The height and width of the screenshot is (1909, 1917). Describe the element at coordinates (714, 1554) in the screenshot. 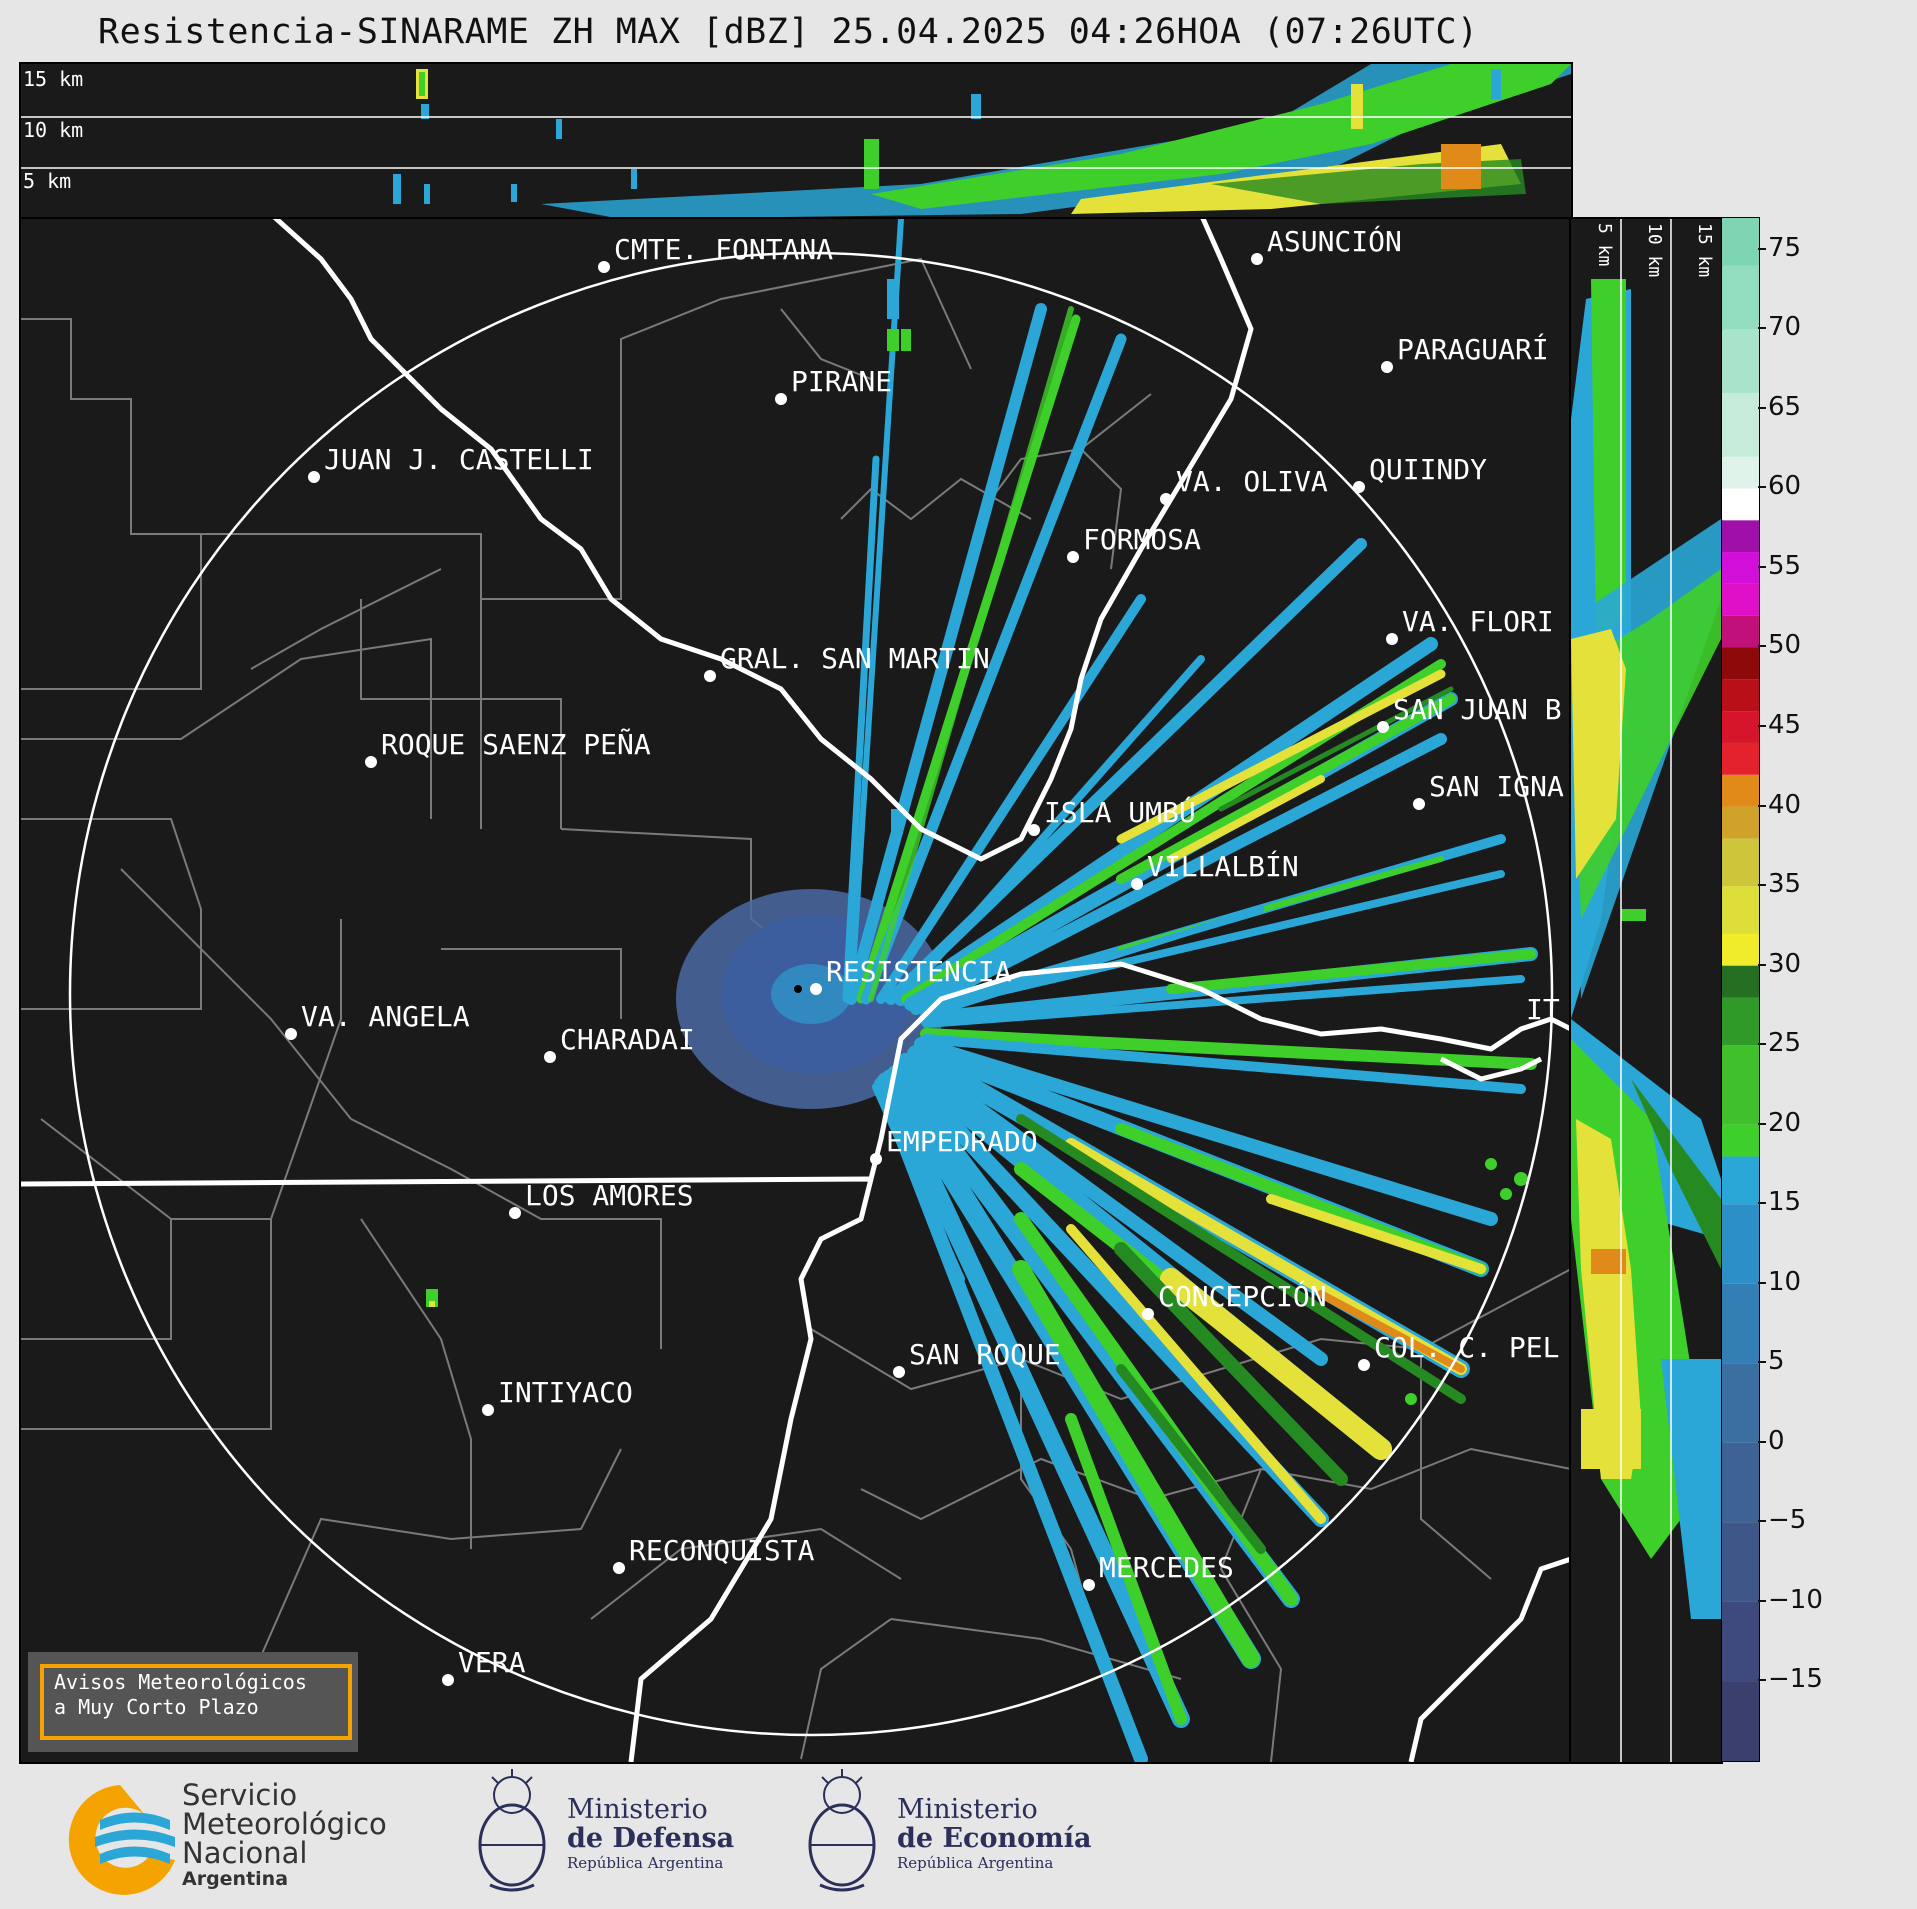

I see `city-reconquista: RECONQUISTA` at that location.